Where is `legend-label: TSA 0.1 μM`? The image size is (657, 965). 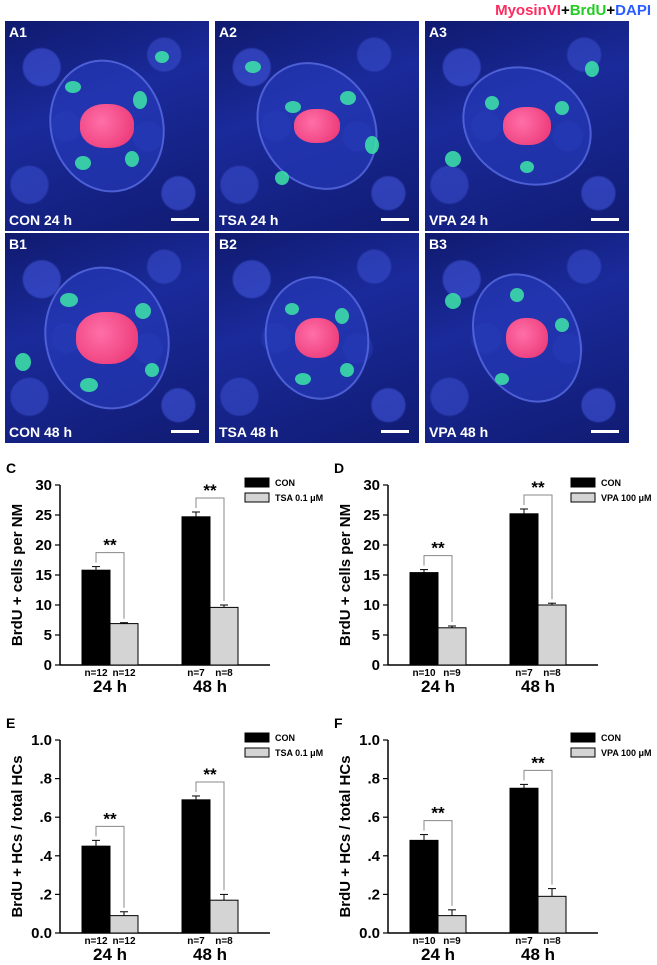
legend-label: TSA 0.1 μM is located at coordinates (299, 753).